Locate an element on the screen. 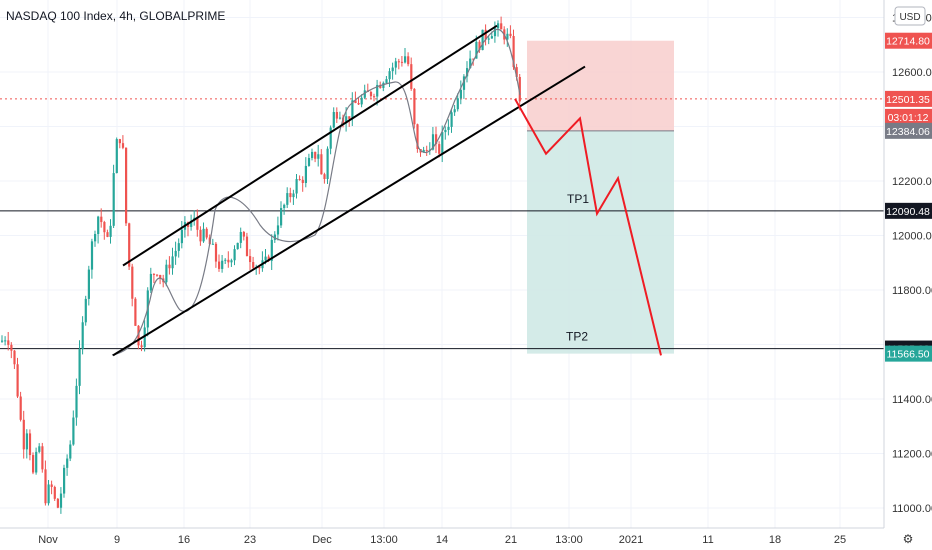  time-tick-label: Nov is located at coordinates (48, 540).